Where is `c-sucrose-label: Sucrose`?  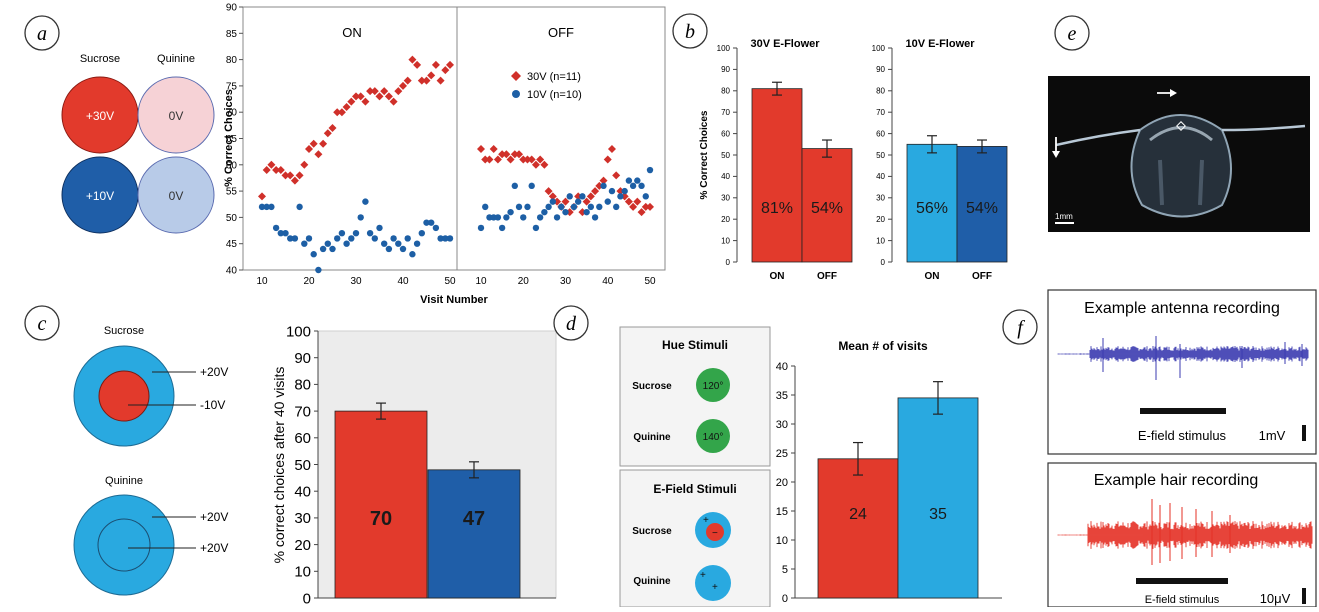 c-sucrose-label: Sucrose is located at coordinates (124, 331).